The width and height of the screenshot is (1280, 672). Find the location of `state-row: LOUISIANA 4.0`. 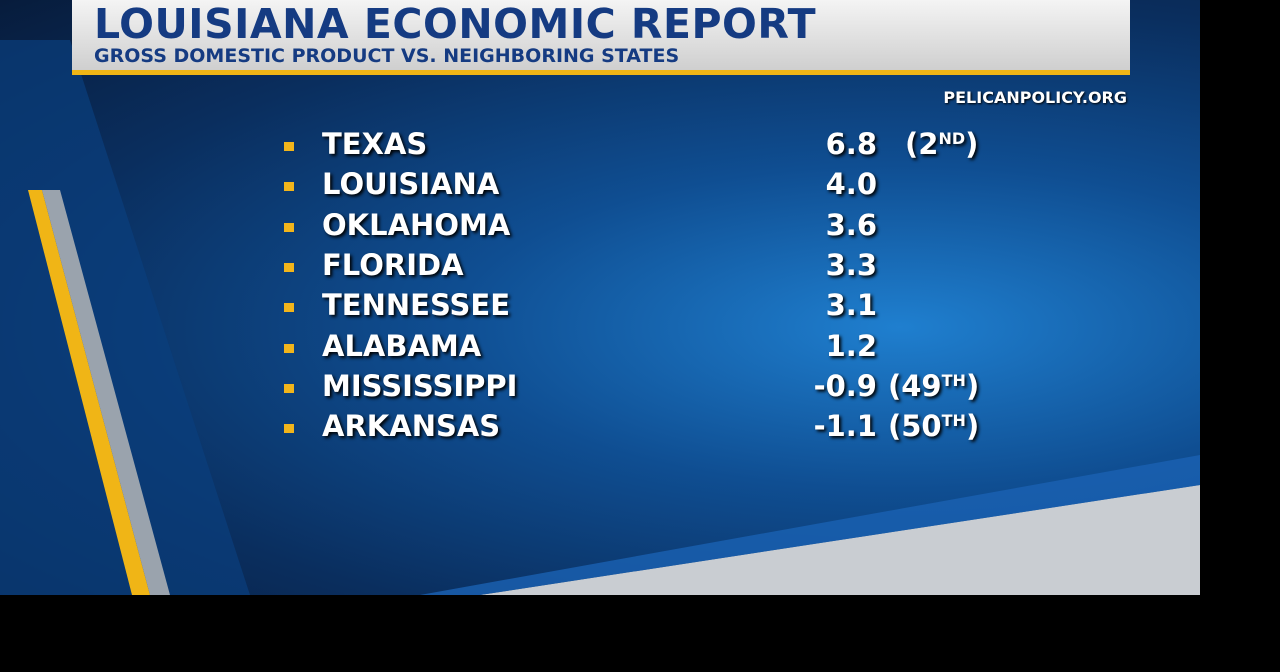

state-row: LOUISIANA 4.0 is located at coordinates (600, 187).